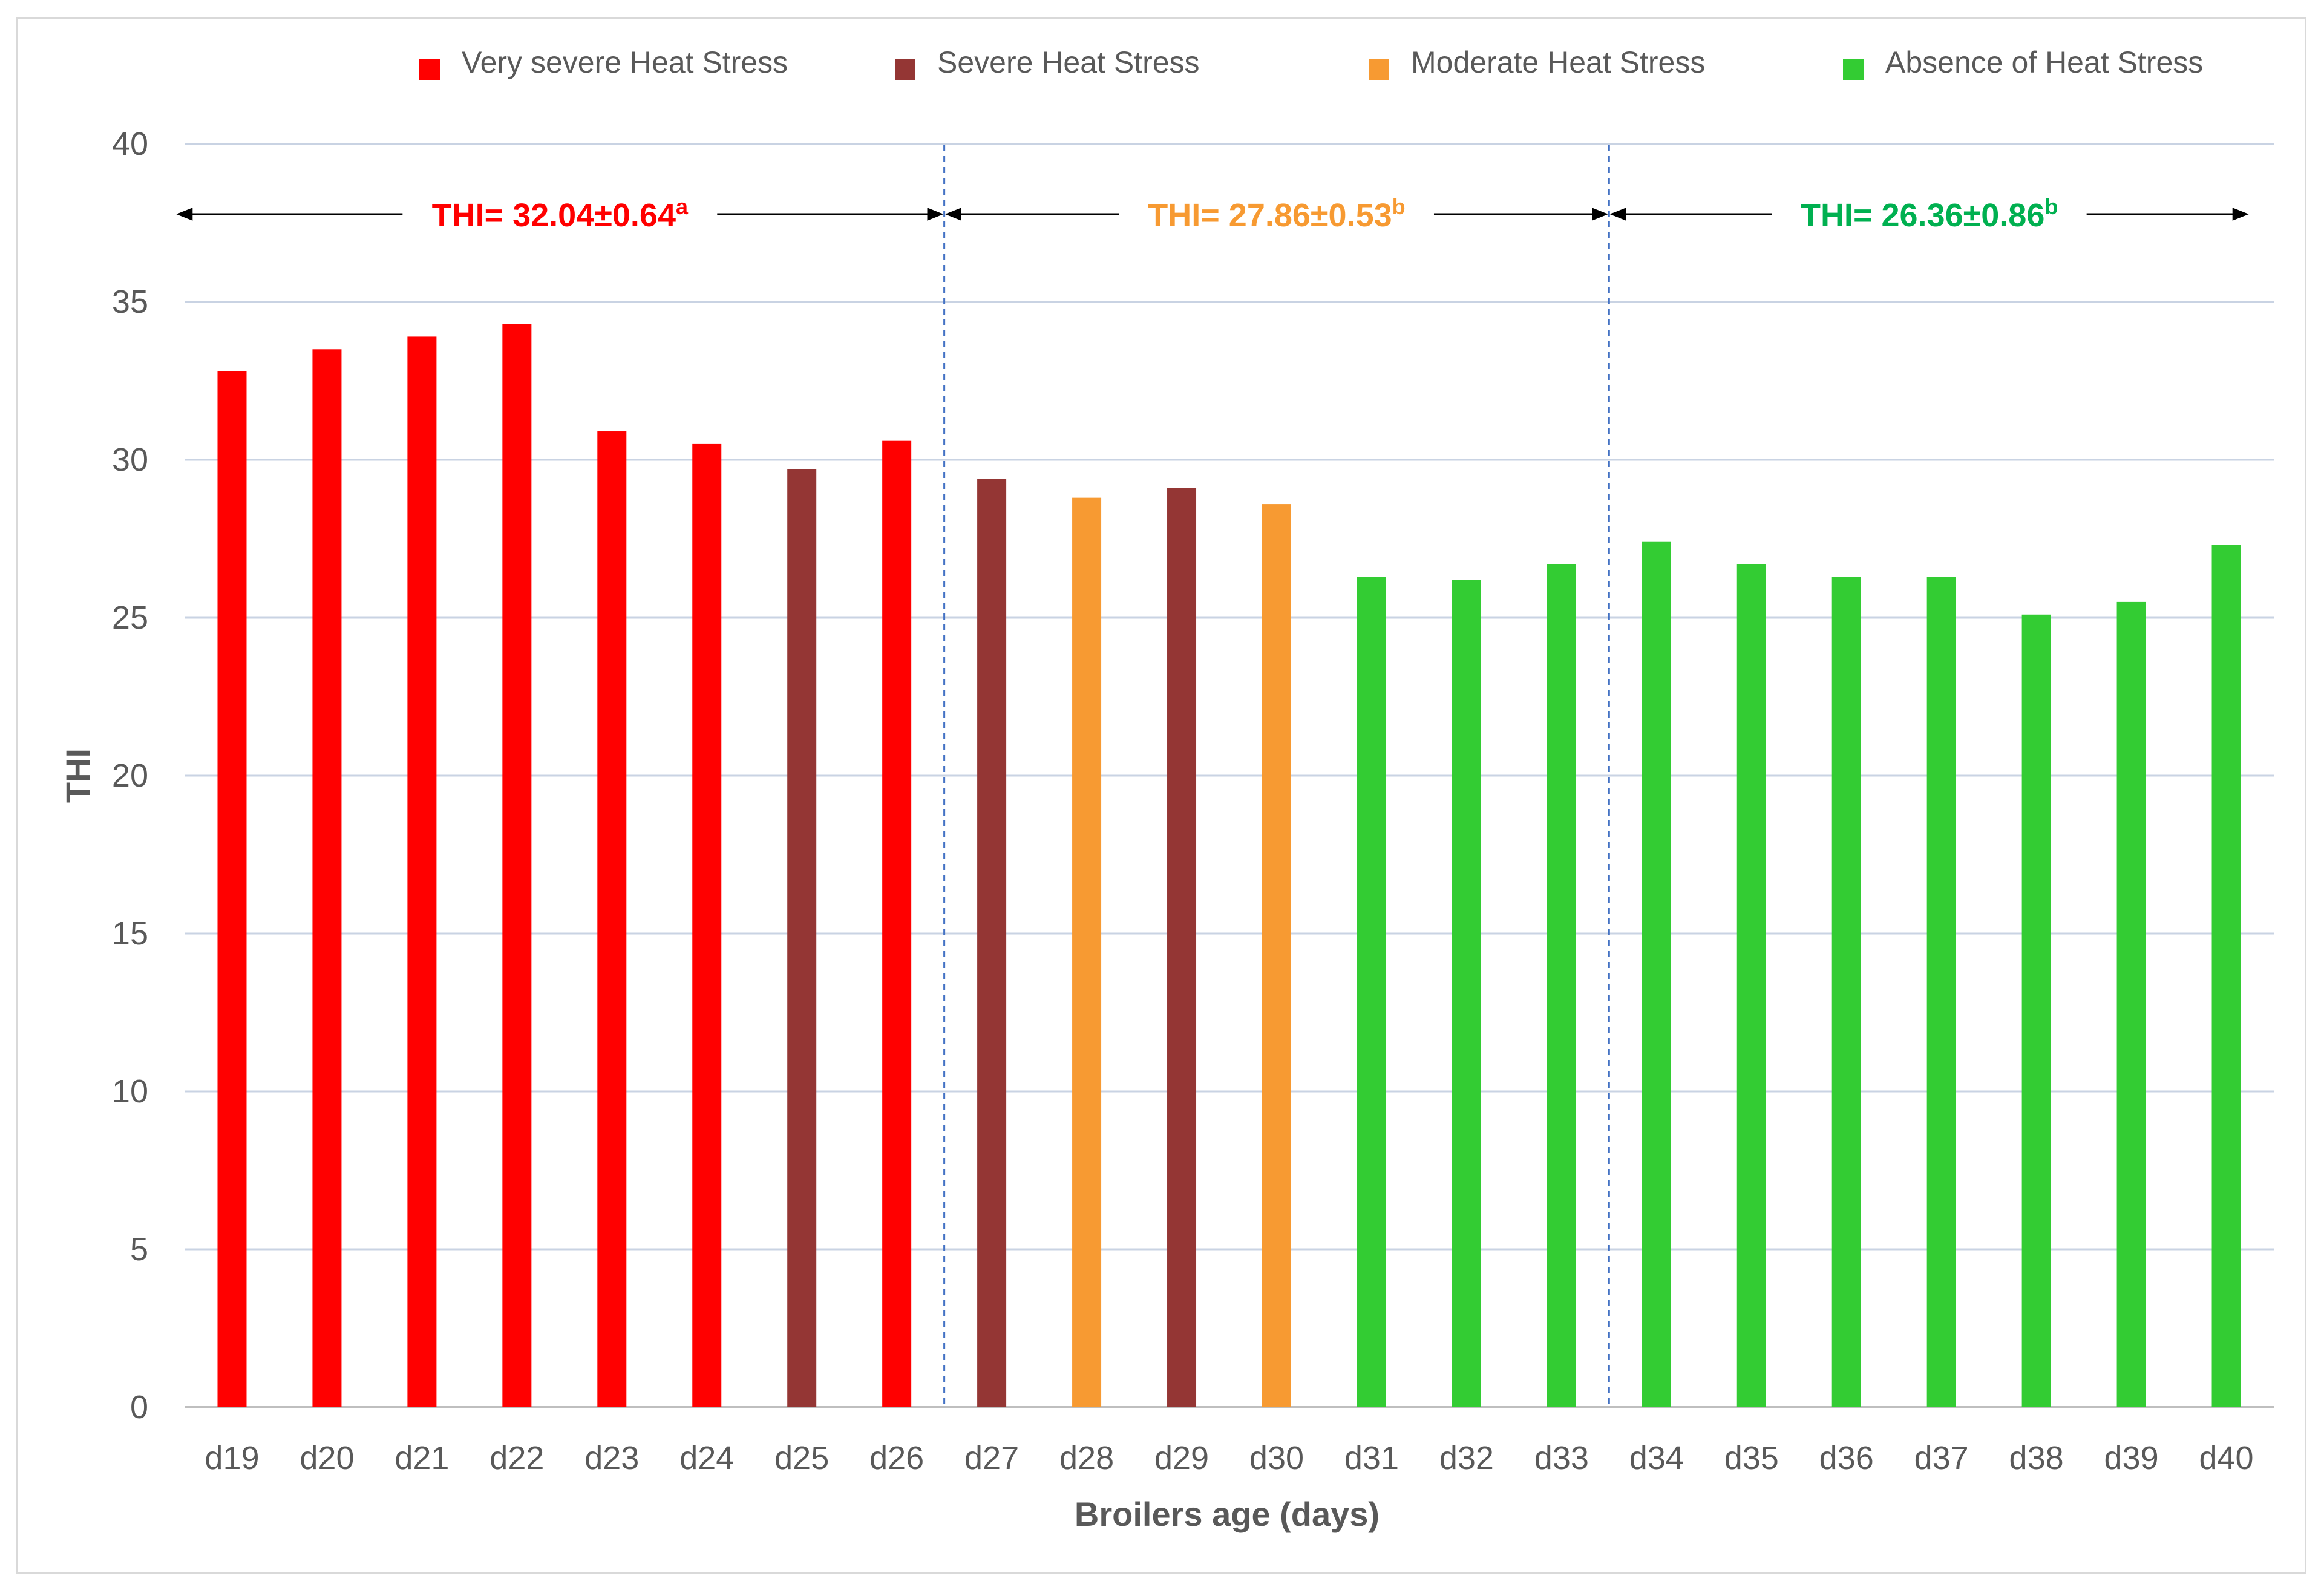  I want to click on y-axis-ticks: 0 5 10 15 20 25 30 35 40, so click(130, 776).